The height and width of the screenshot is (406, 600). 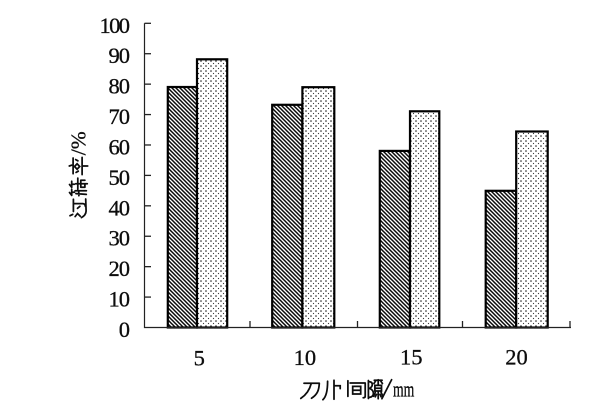 I want to click on svg-text: 15, so click(x=411, y=357).